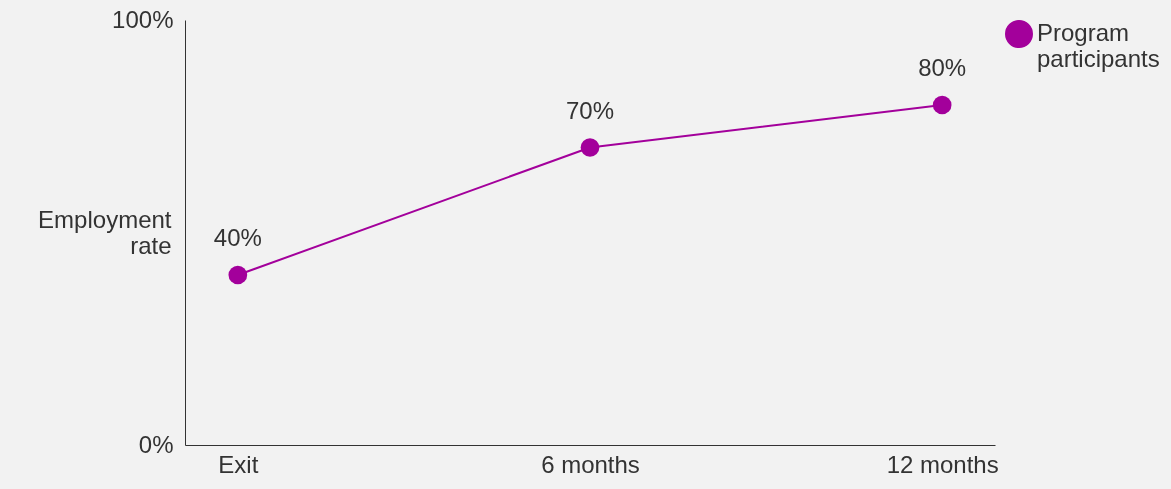 The image size is (1171, 489). Describe the element at coordinates (590, 464) in the screenshot. I see `x-tick-label: 6 months` at that location.